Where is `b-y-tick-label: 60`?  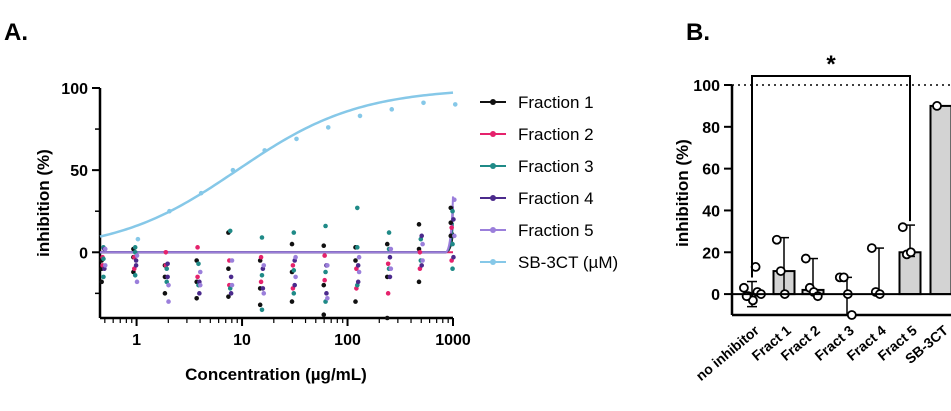
b-y-tick-label: 60 is located at coordinates (711, 170).